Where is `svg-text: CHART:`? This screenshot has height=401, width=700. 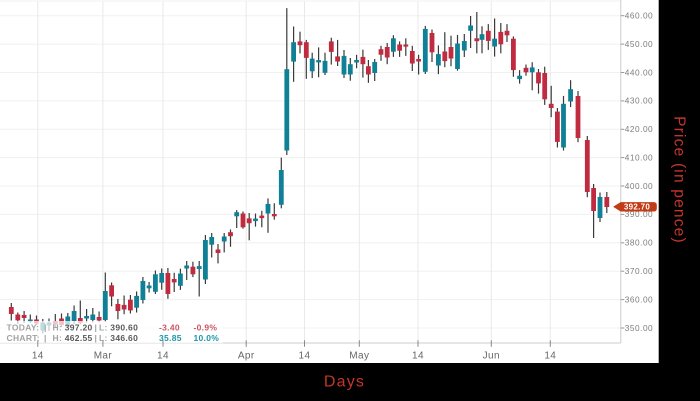 svg-text: CHART: is located at coordinates (23, 338).